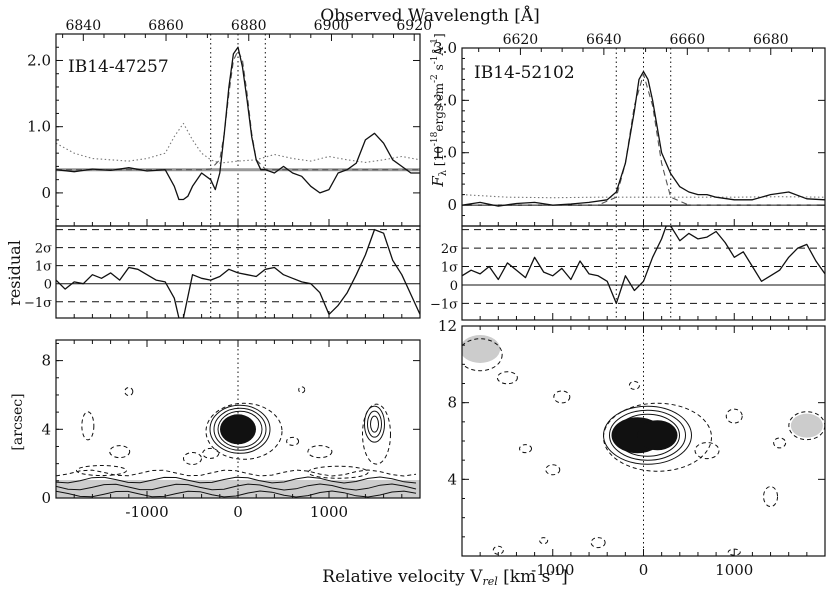  Describe the element at coordinates (604, 40) in the screenshot. I see `wavelength-tick-label: 6640` at that location.